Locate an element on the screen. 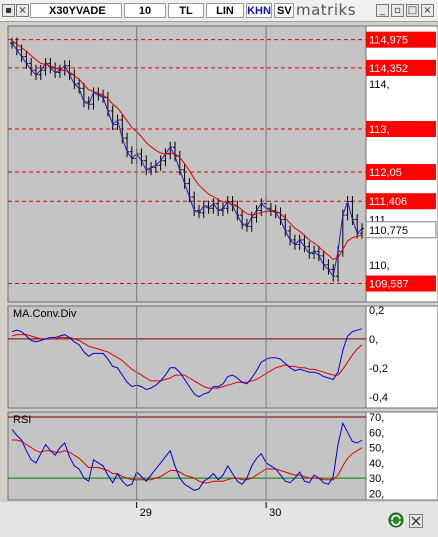 The width and height of the screenshot is (438, 537). time-axis-strip is located at coordinates (219, 510).